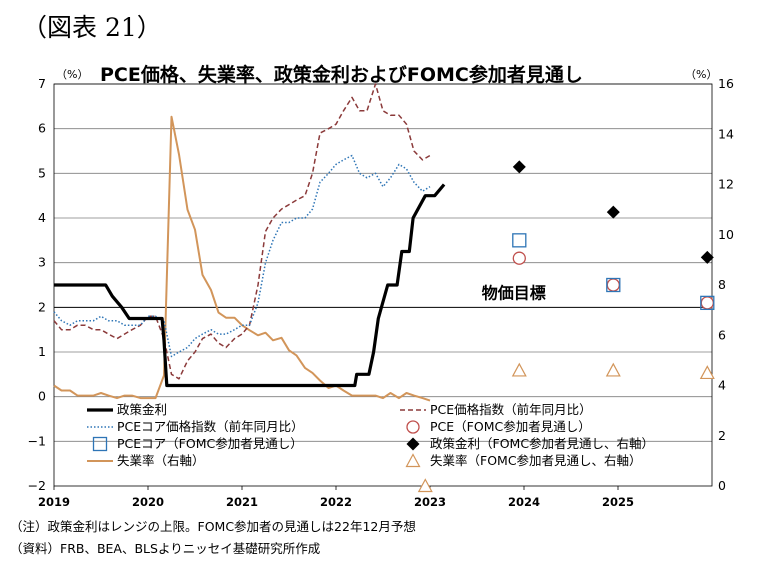 The width and height of the screenshot is (768, 578). Describe the element at coordinates (42, 128) in the screenshot. I see `y-left-tick-label: 6` at that location.